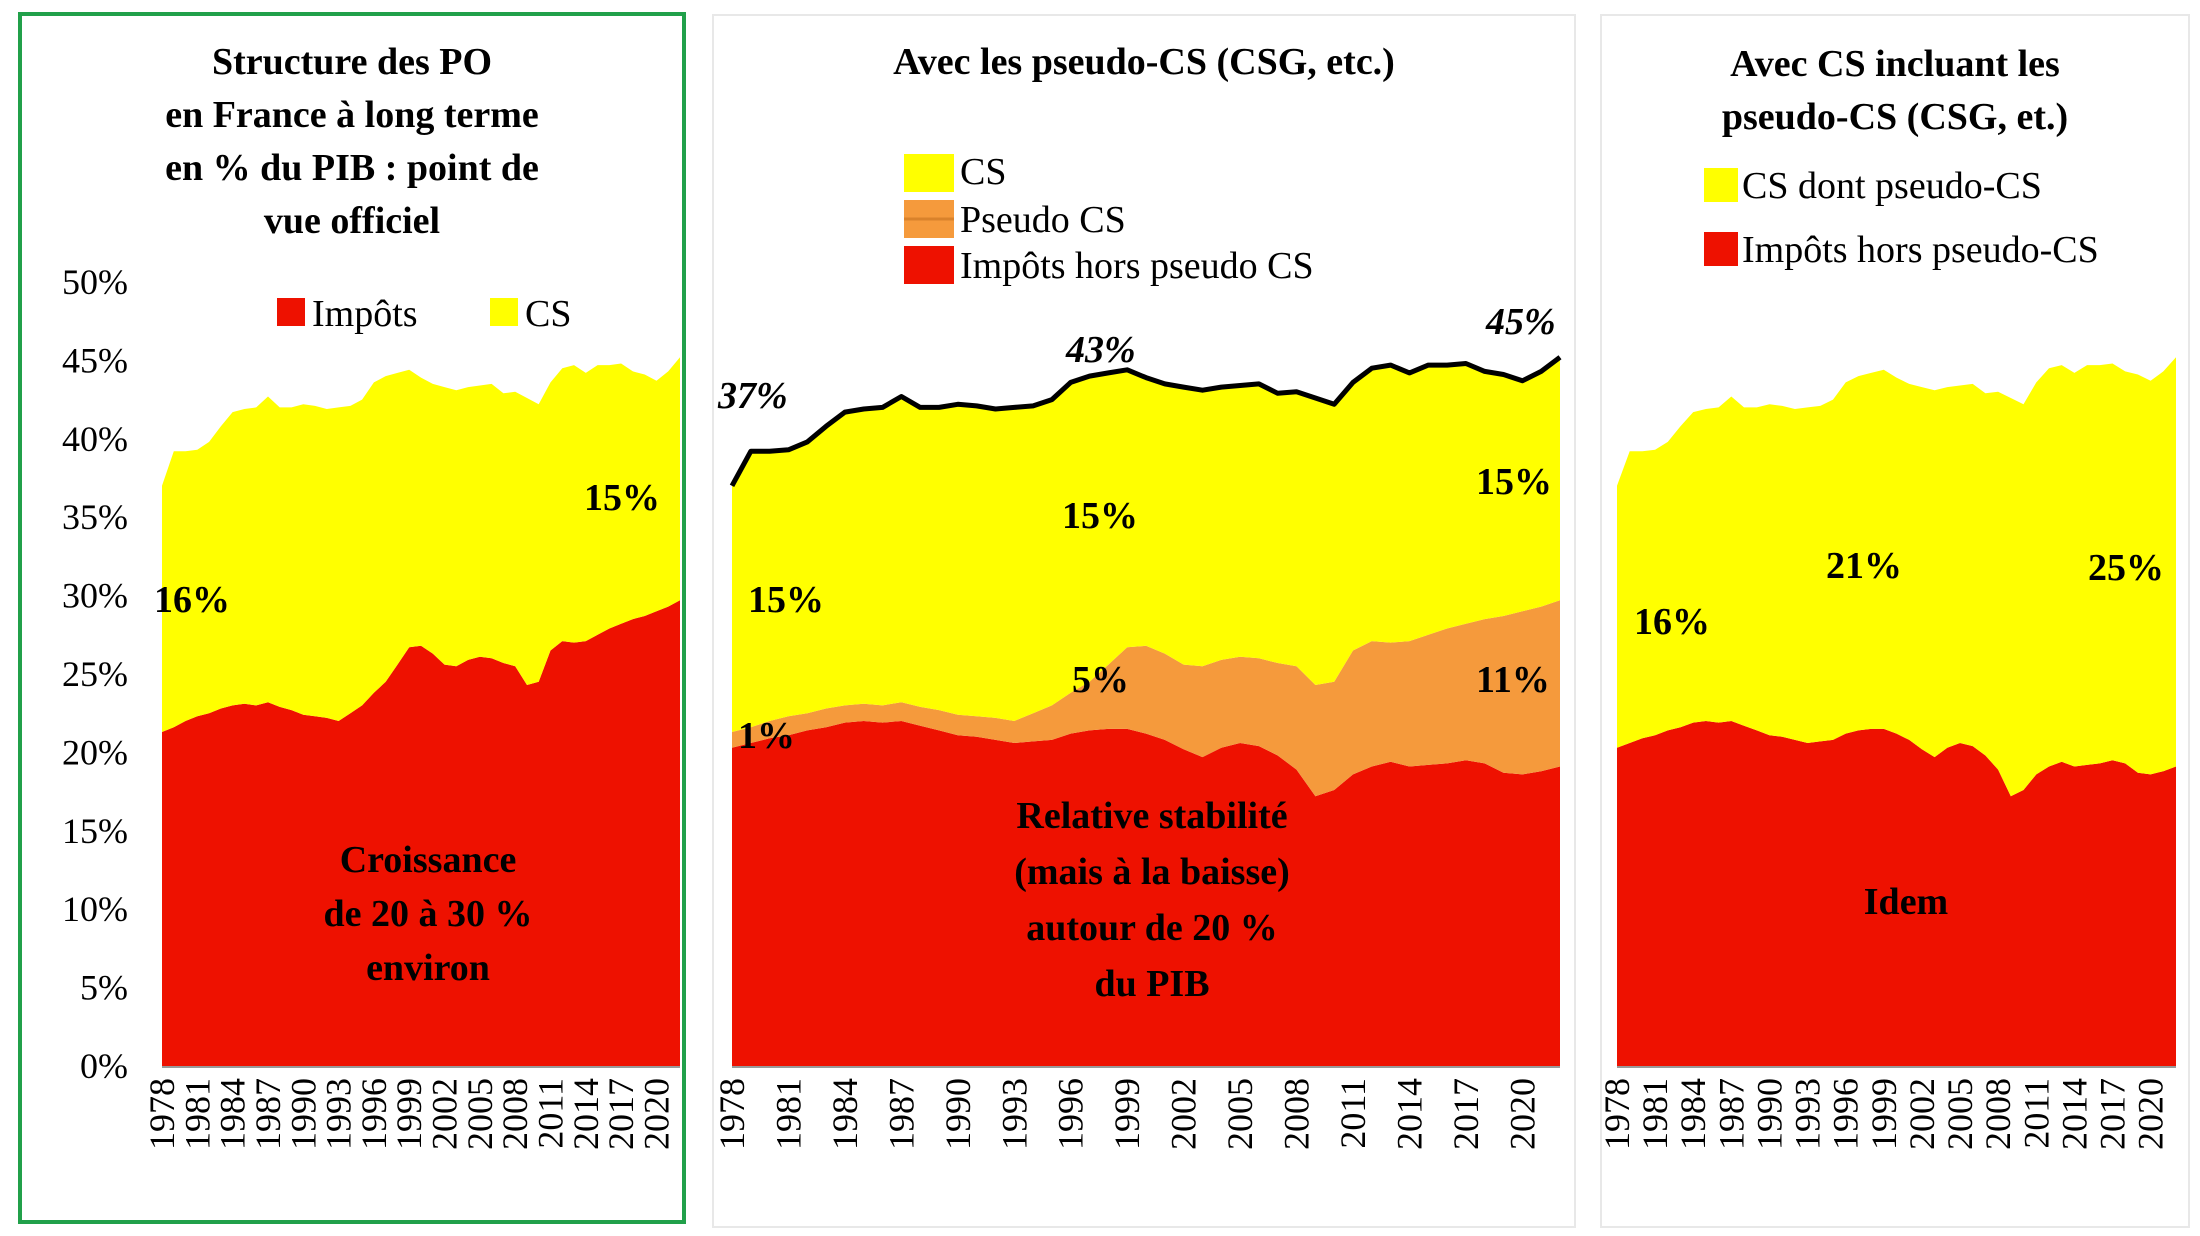  What do you see at coordinates (421, 833) in the screenshot?
I see `area-series-imp-ts` at bounding box center [421, 833].